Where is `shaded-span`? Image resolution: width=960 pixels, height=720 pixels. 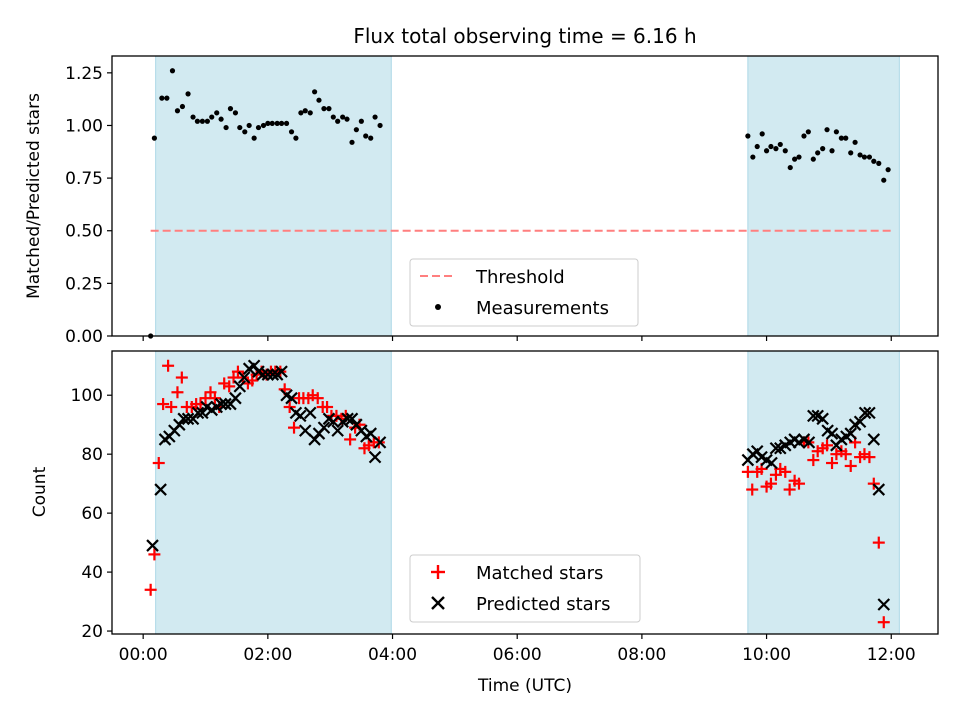
shaded-span is located at coordinates (823, 196).